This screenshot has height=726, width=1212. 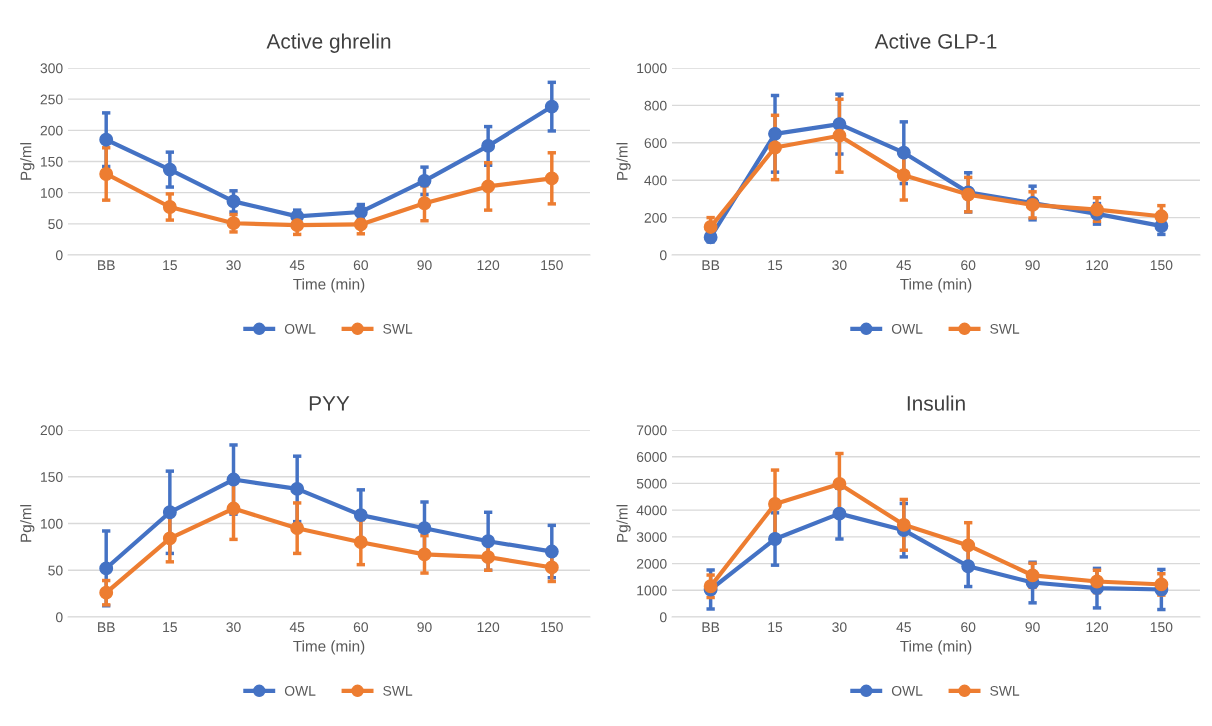 I want to click on y-tick-label: 300, so click(x=51, y=68).